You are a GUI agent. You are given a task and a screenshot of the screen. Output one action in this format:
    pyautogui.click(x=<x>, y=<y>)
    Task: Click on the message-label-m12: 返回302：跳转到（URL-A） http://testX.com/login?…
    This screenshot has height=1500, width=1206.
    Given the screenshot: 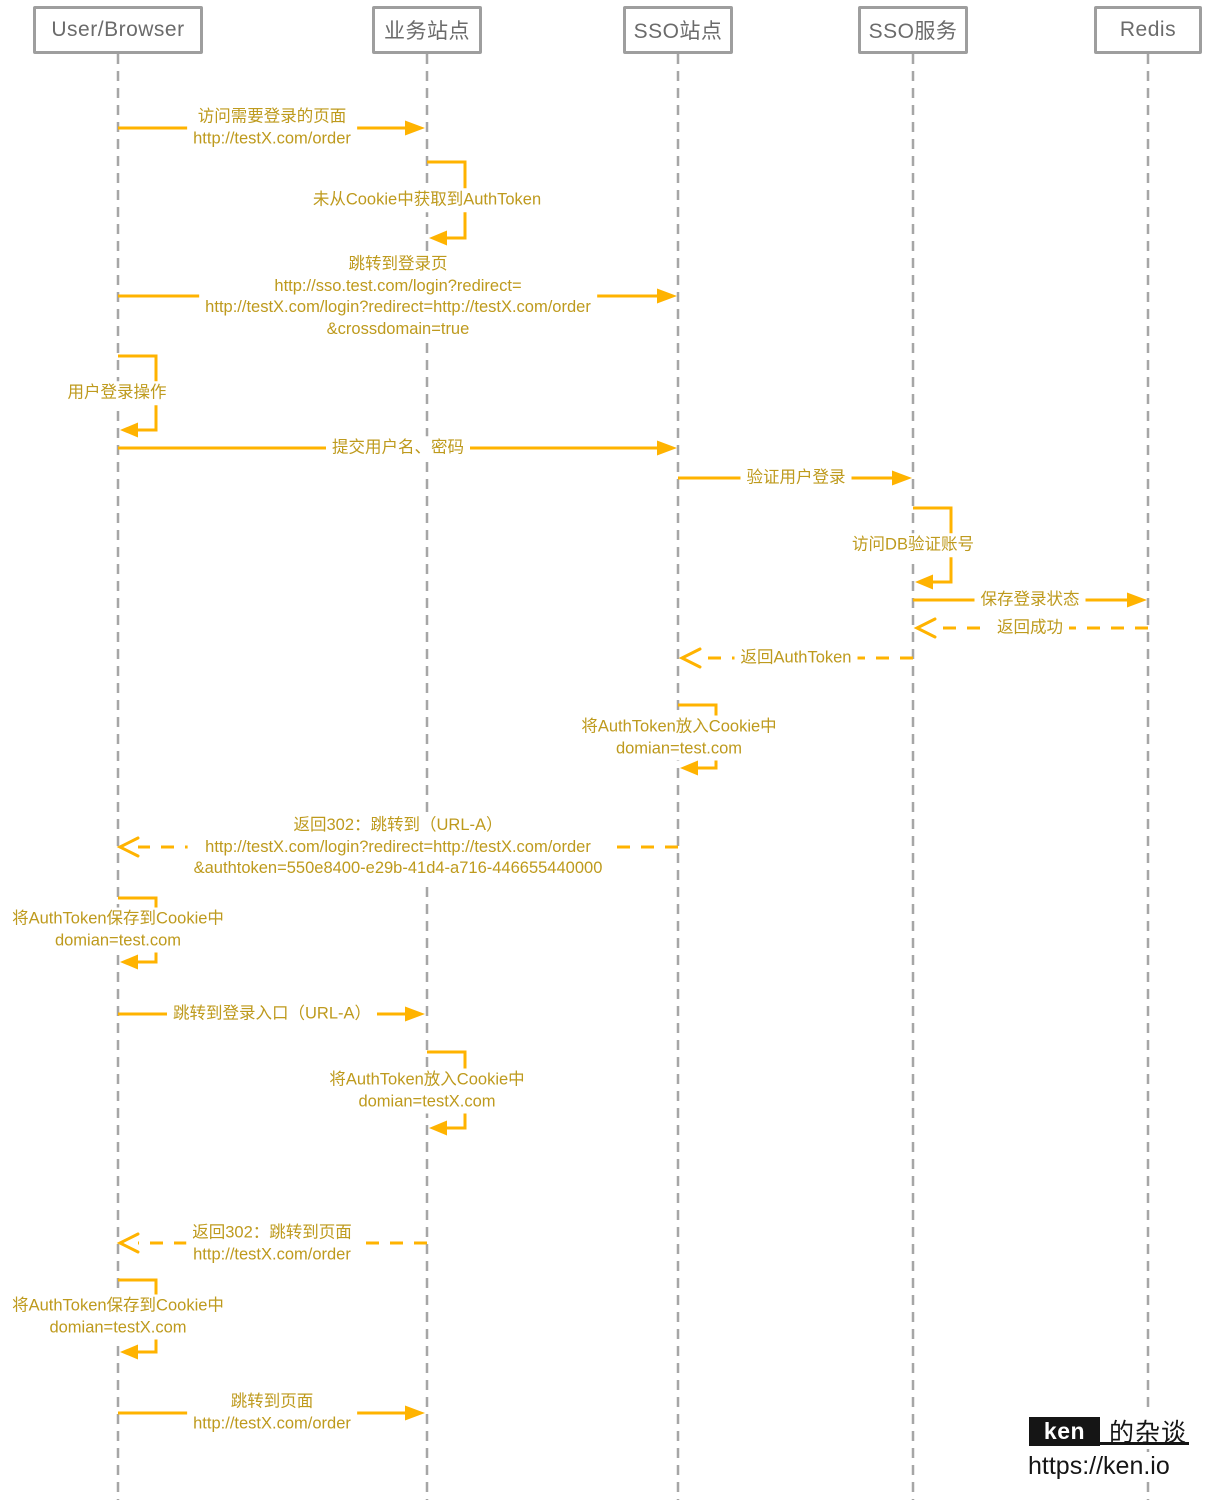 What is the action you would take?
    pyautogui.click(x=398, y=847)
    